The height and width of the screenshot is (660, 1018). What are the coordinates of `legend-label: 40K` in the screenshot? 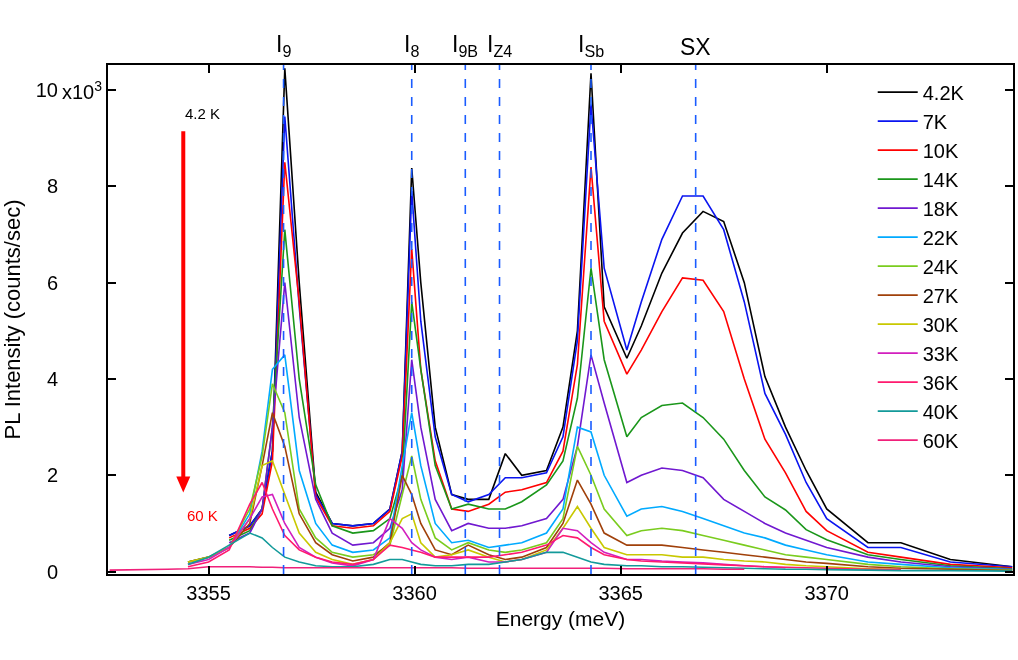 It's located at (940, 411).